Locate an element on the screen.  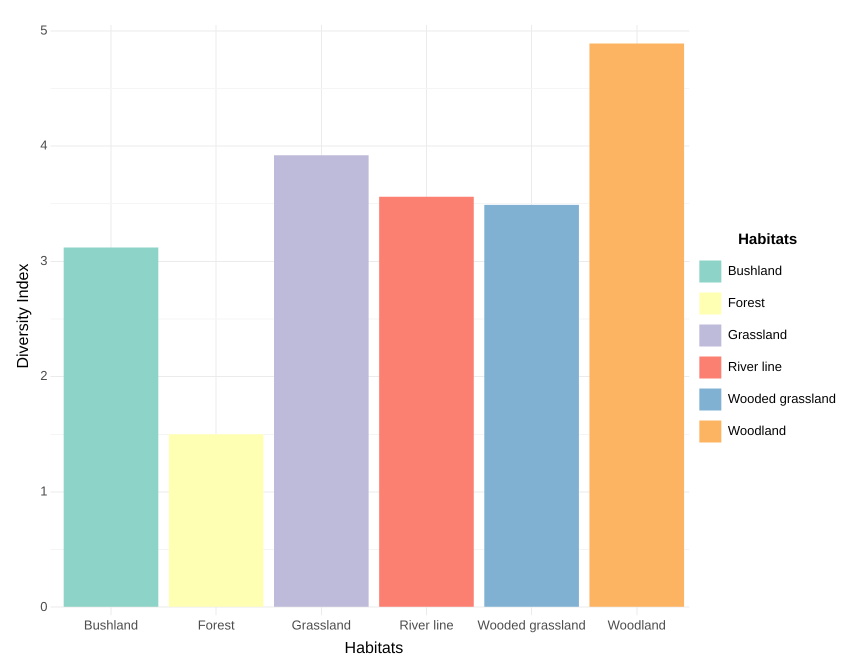
legend-label: Forest is located at coordinates (747, 302).